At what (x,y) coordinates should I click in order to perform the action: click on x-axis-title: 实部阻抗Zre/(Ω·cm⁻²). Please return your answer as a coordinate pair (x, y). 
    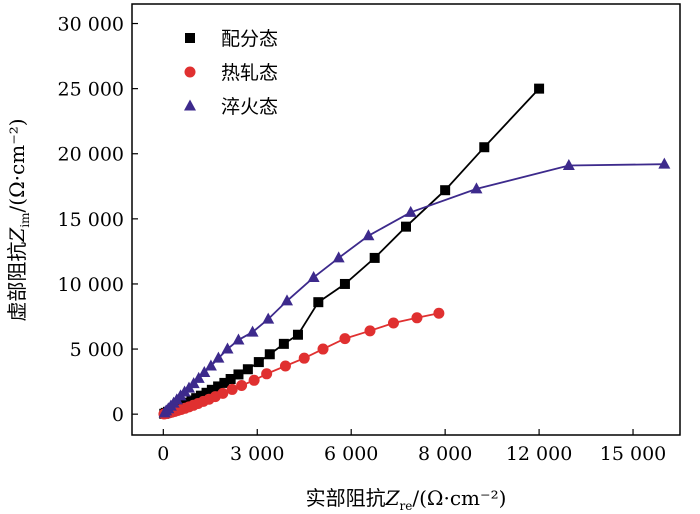
    Looking at the image, I should click on (406, 499).